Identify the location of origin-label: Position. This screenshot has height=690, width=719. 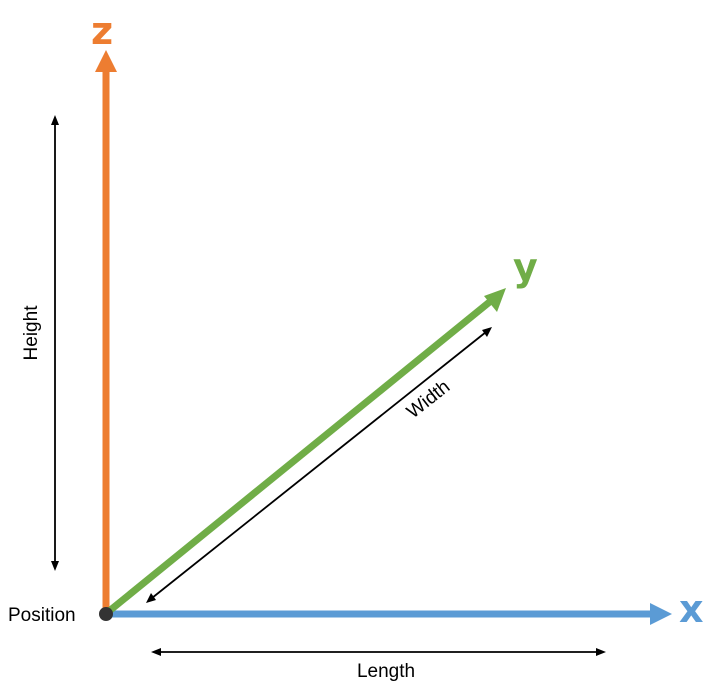
(42, 615).